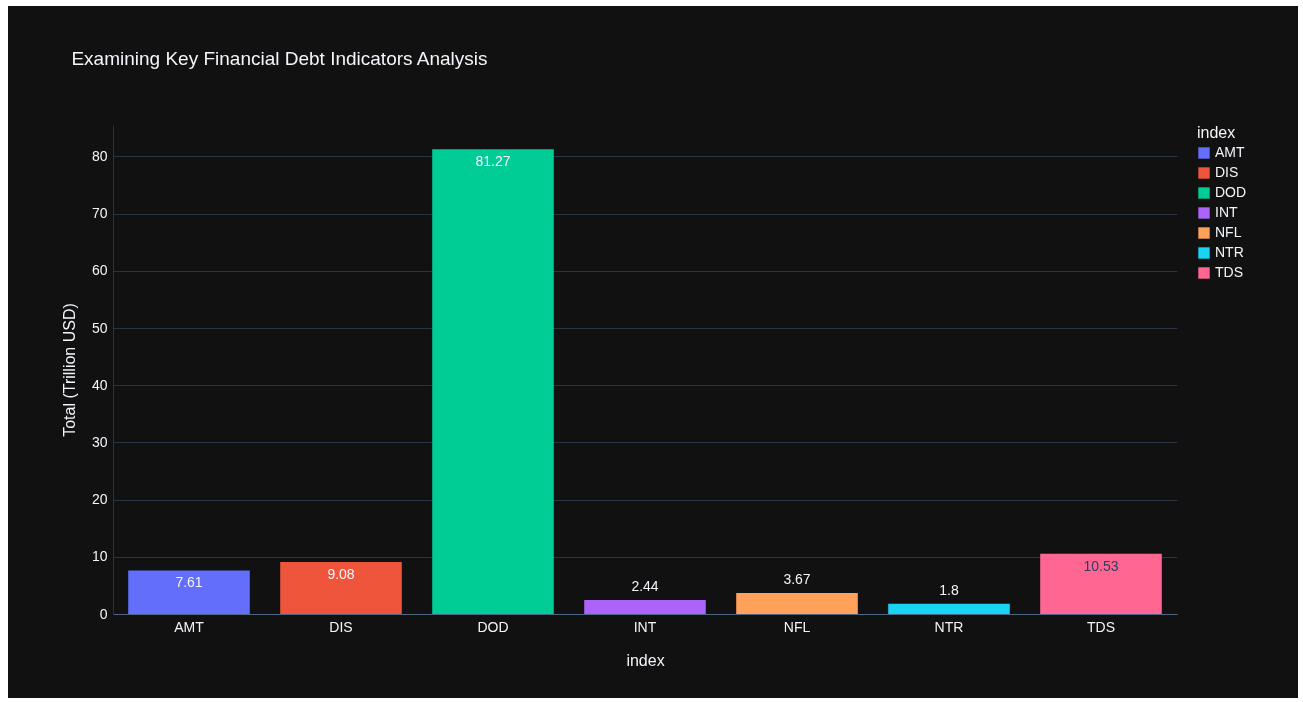  I want to click on data-label: 2.44, so click(645, 586).